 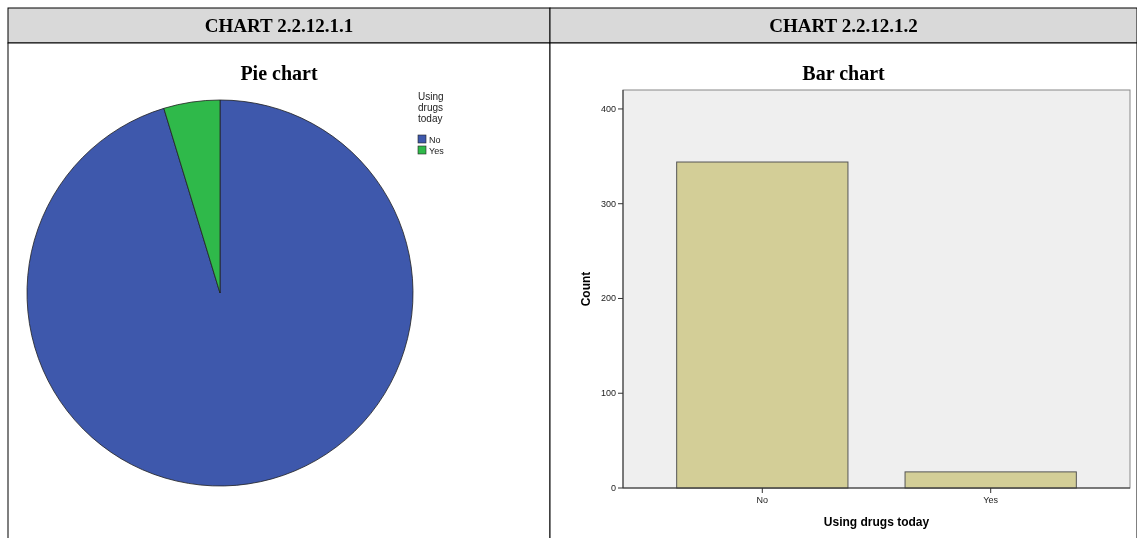 What do you see at coordinates (608, 203) in the screenshot?
I see `y-tick-label: 300` at bounding box center [608, 203].